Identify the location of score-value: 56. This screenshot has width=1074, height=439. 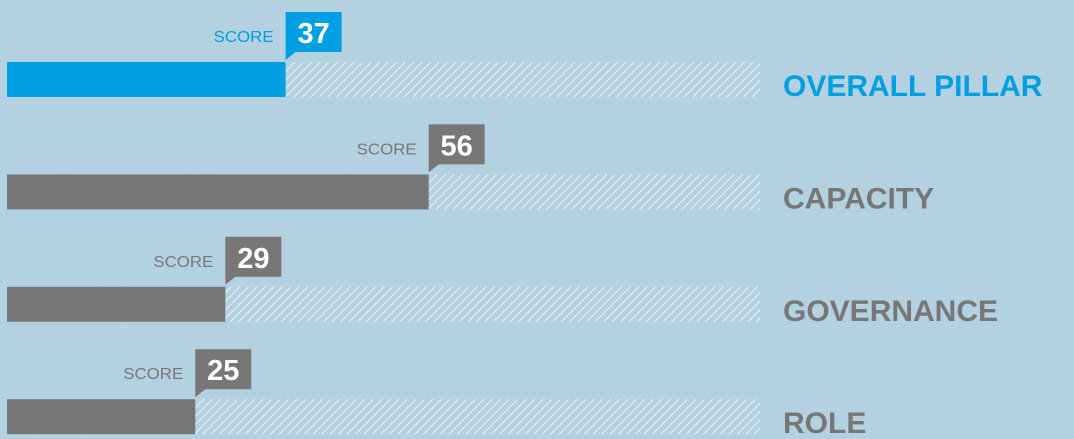
(457, 146).